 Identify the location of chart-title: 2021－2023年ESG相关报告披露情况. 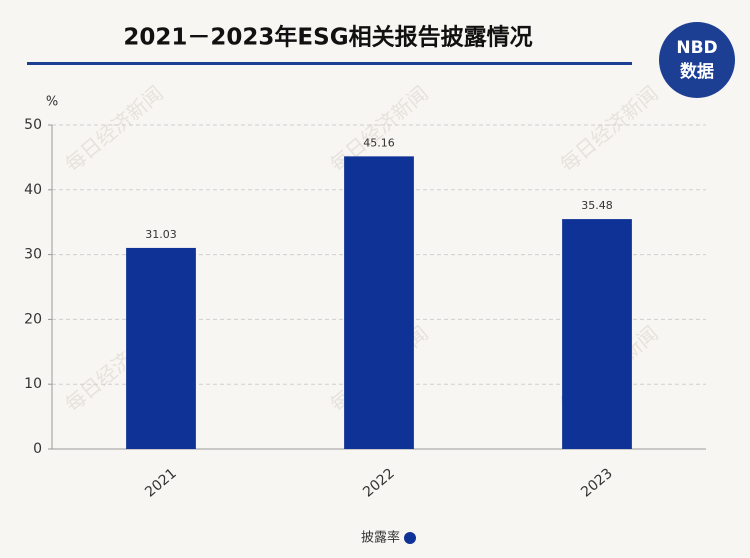
(327, 37).